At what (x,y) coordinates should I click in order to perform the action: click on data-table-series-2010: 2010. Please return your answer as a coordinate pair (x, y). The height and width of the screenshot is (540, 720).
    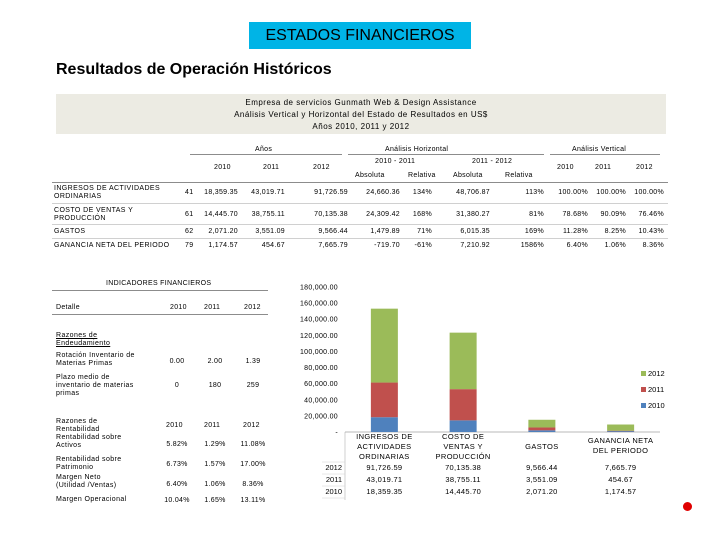
    Looking at the image, I should click on (333, 491).